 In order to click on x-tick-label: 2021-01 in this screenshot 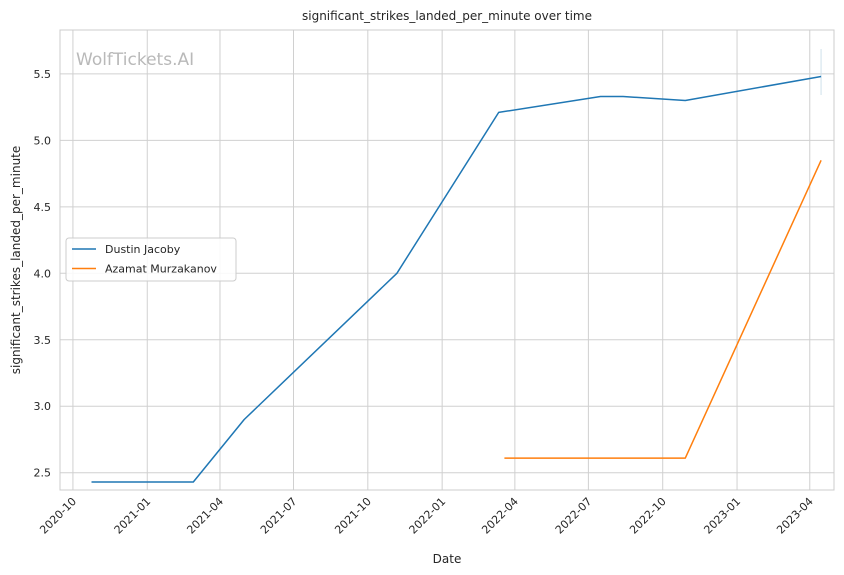, I will do `click(133, 516)`.